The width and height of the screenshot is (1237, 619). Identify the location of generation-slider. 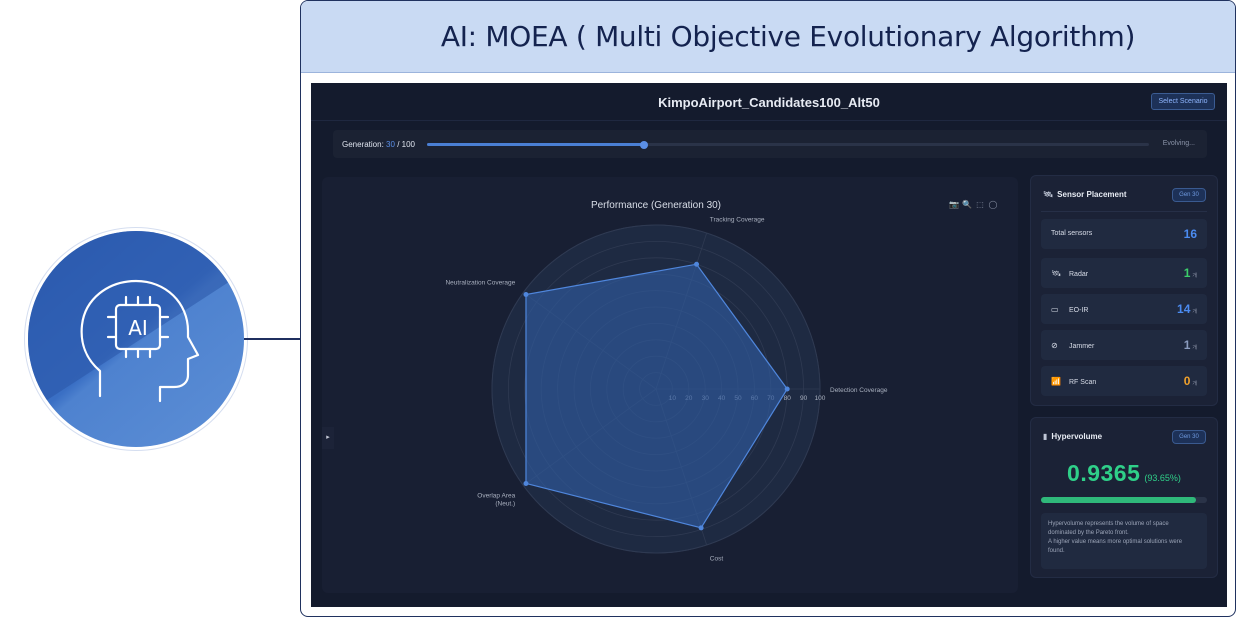
(788, 144).